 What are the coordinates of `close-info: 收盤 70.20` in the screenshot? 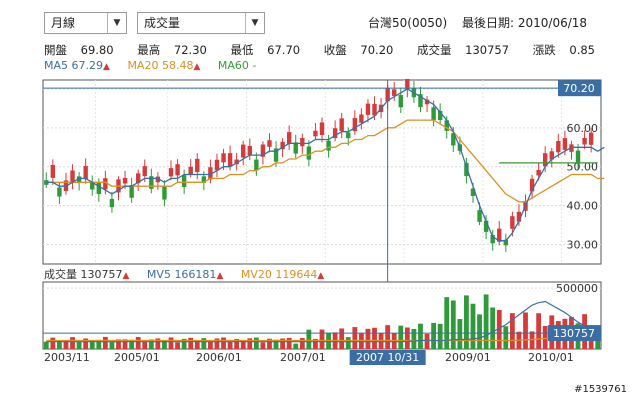 It's located at (364, 50).